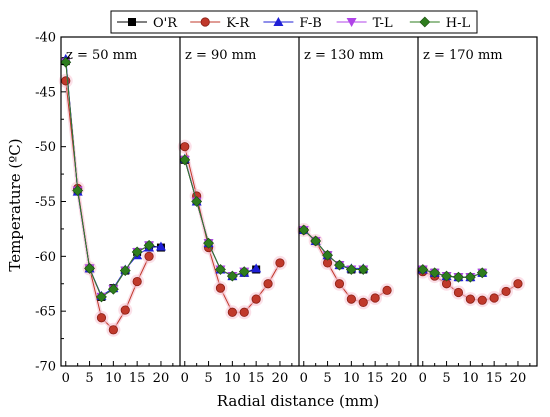 Image resolution: width=550 pixels, height=417 pixels. Describe the element at coordinates (383, 23) in the screenshot. I see `legend-label: T-L` at that location.